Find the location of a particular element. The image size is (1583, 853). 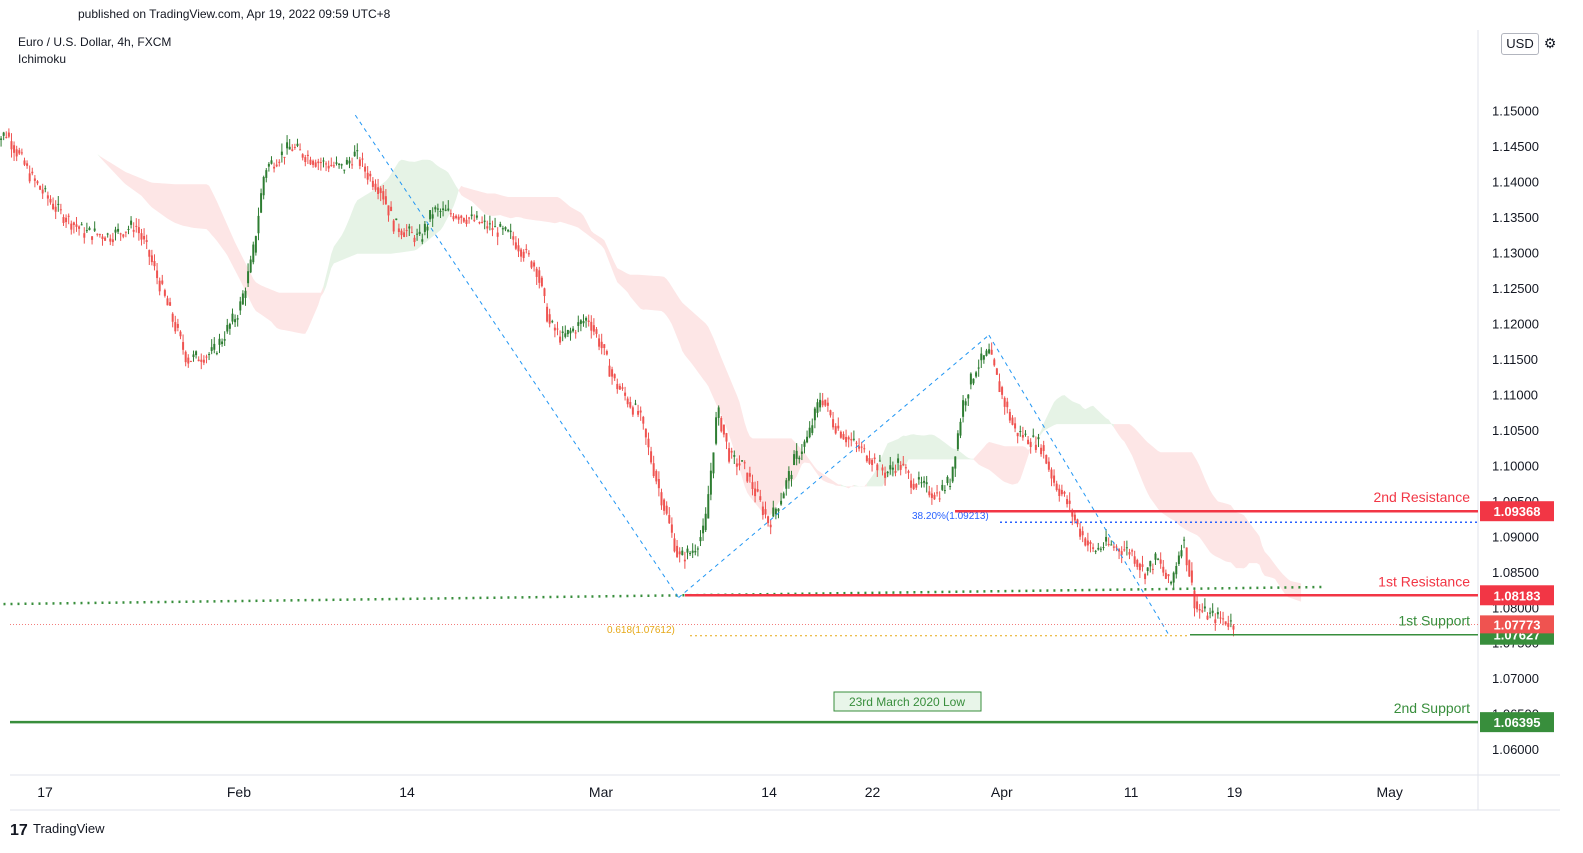

gear-icon: ⚙ is located at coordinates (1550, 43).